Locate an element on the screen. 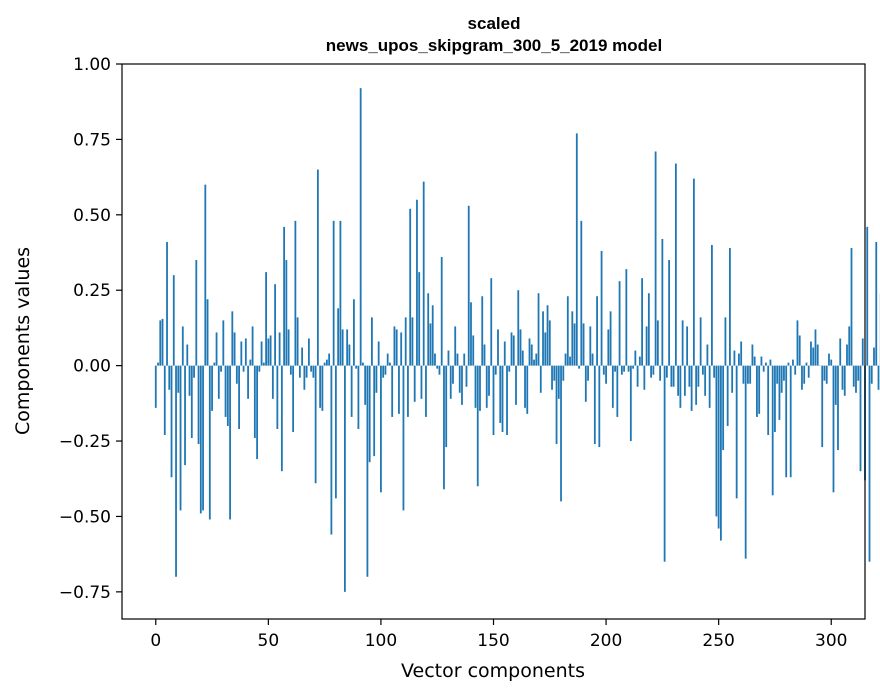  x-tick-label: 150 is located at coordinates (493, 641).